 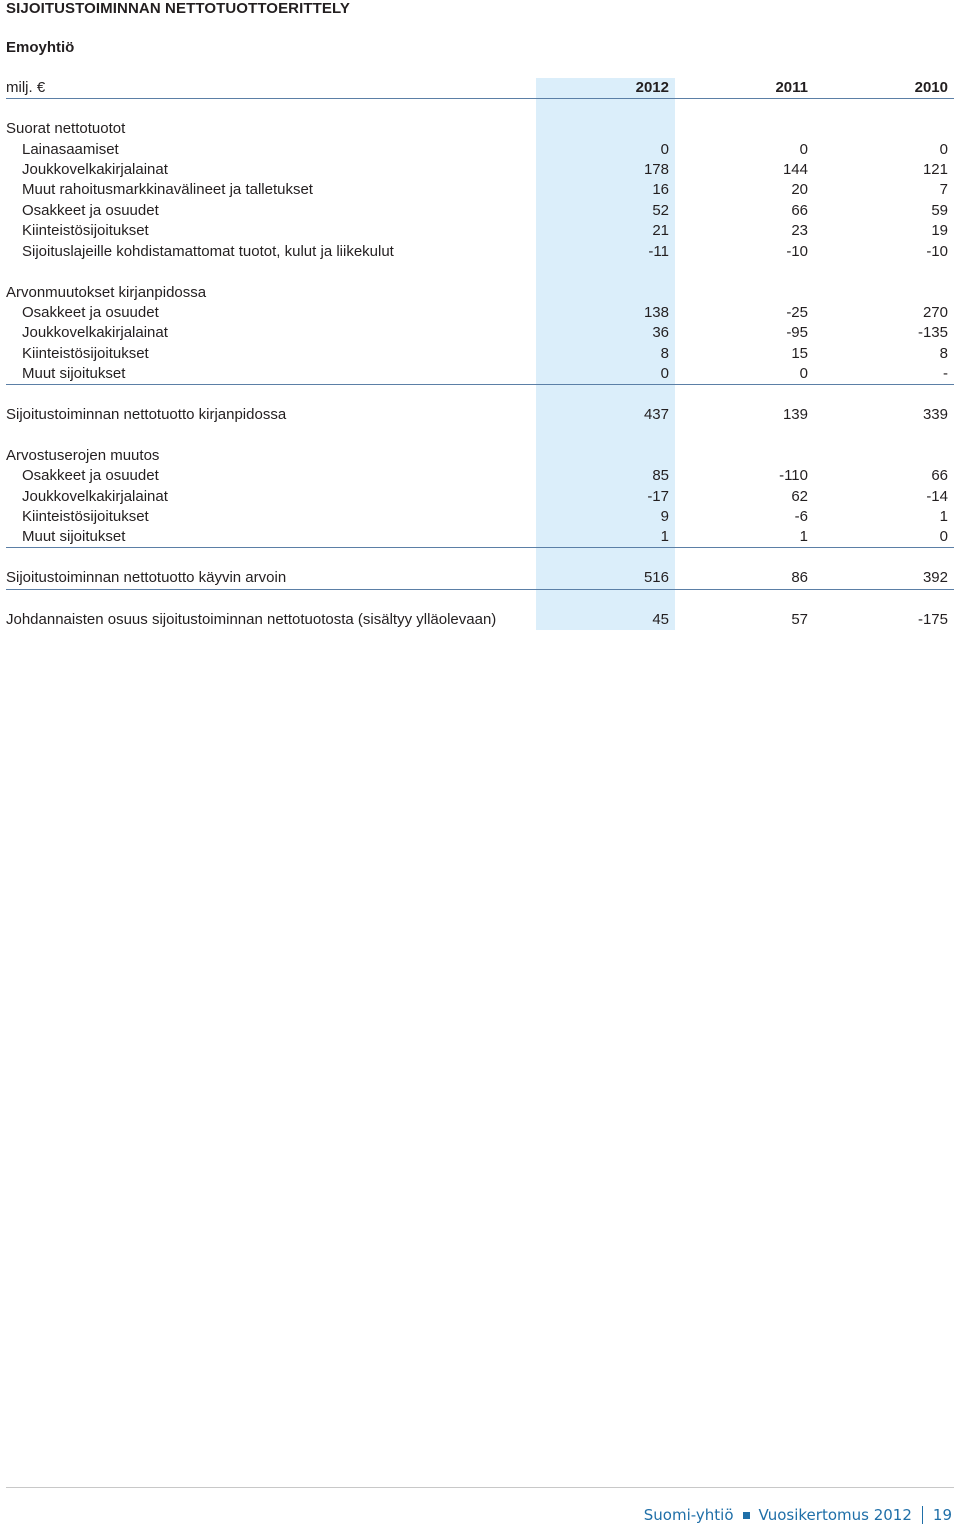 What do you see at coordinates (485, 353) in the screenshot?
I see `table-row: Kiinteistösijoitukset 8 15 8` at bounding box center [485, 353].